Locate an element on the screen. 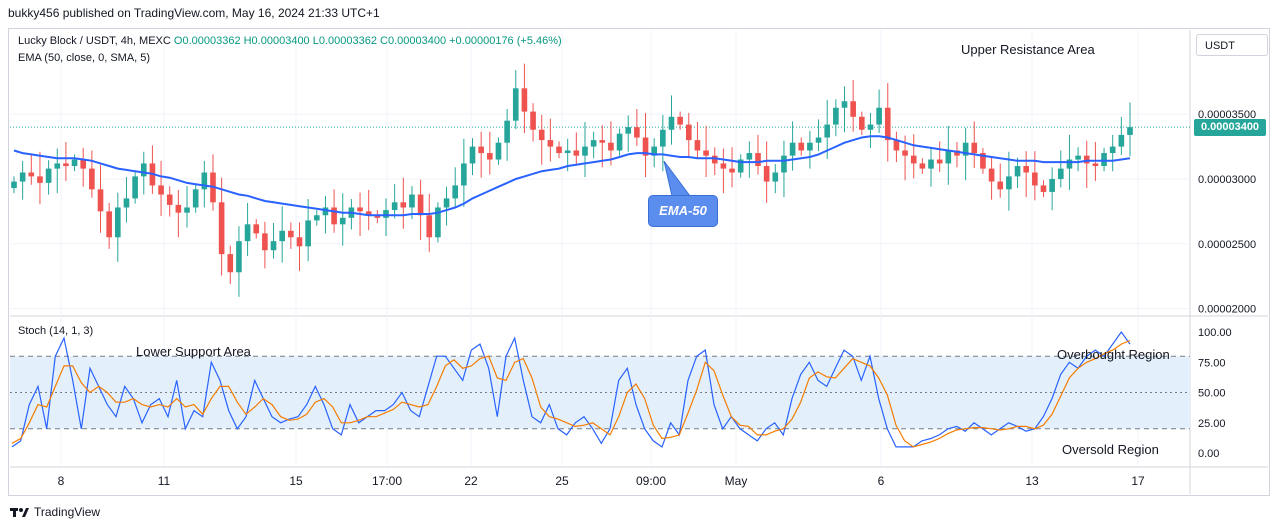 The height and width of the screenshot is (530, 1281). currency-selector: USDT is located at coordinates (1232, 45).